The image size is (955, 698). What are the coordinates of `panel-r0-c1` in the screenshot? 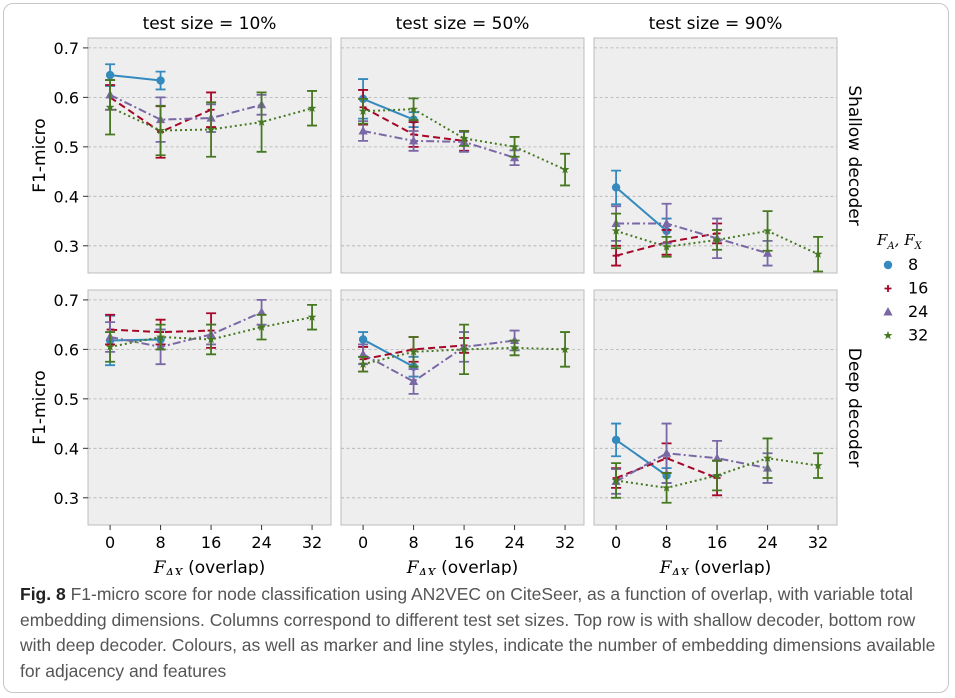 It's located at (462, 155).